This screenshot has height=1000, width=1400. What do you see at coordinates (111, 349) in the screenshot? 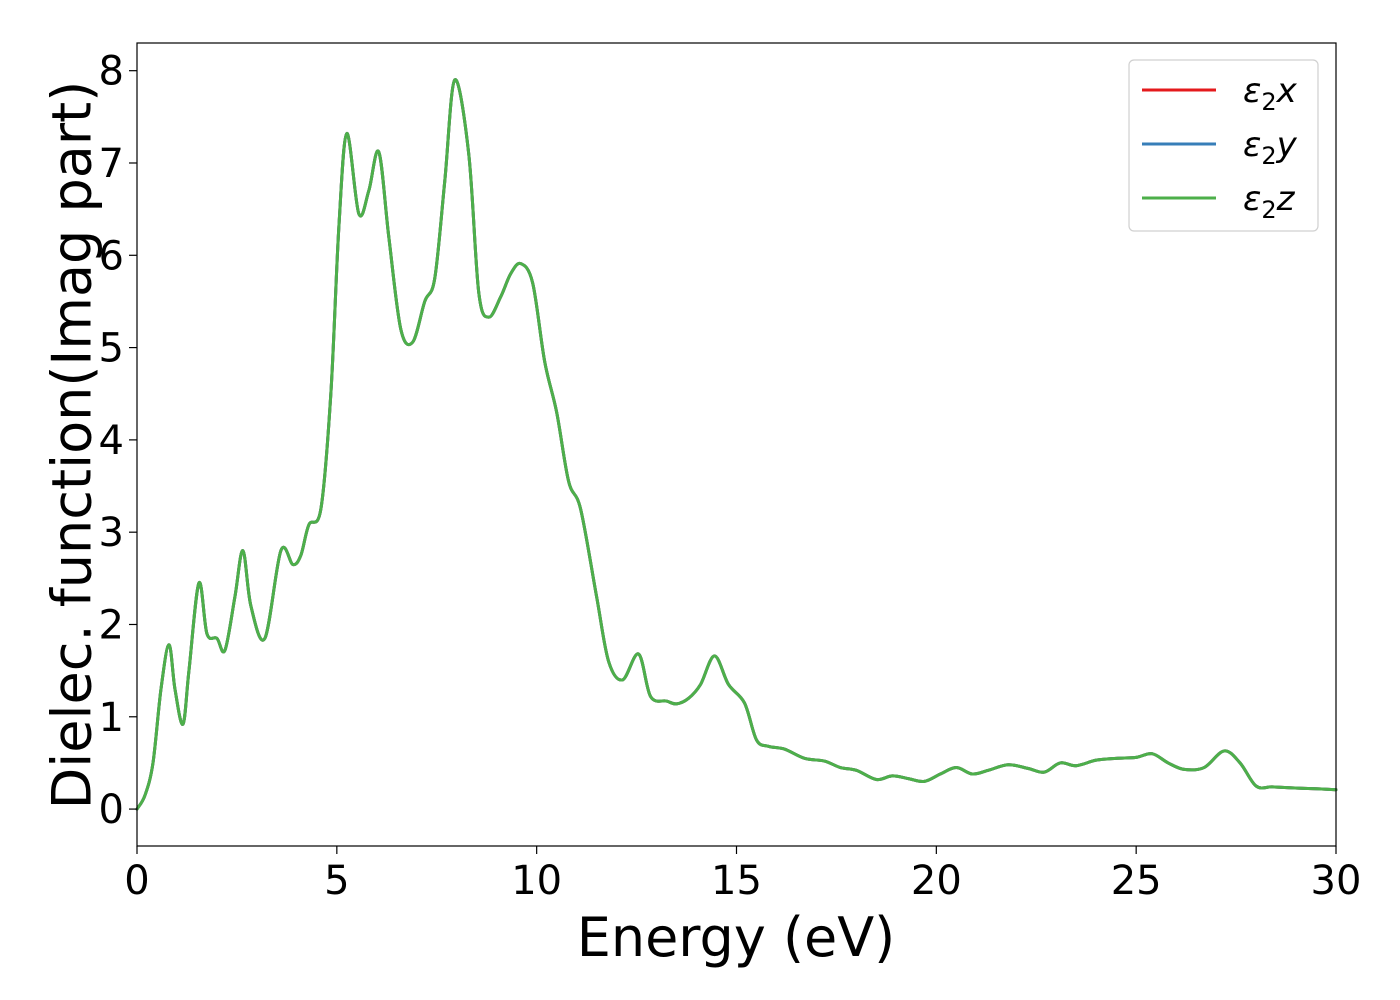
I see `y-tick-label: 5` at bounding box center [111, 349].